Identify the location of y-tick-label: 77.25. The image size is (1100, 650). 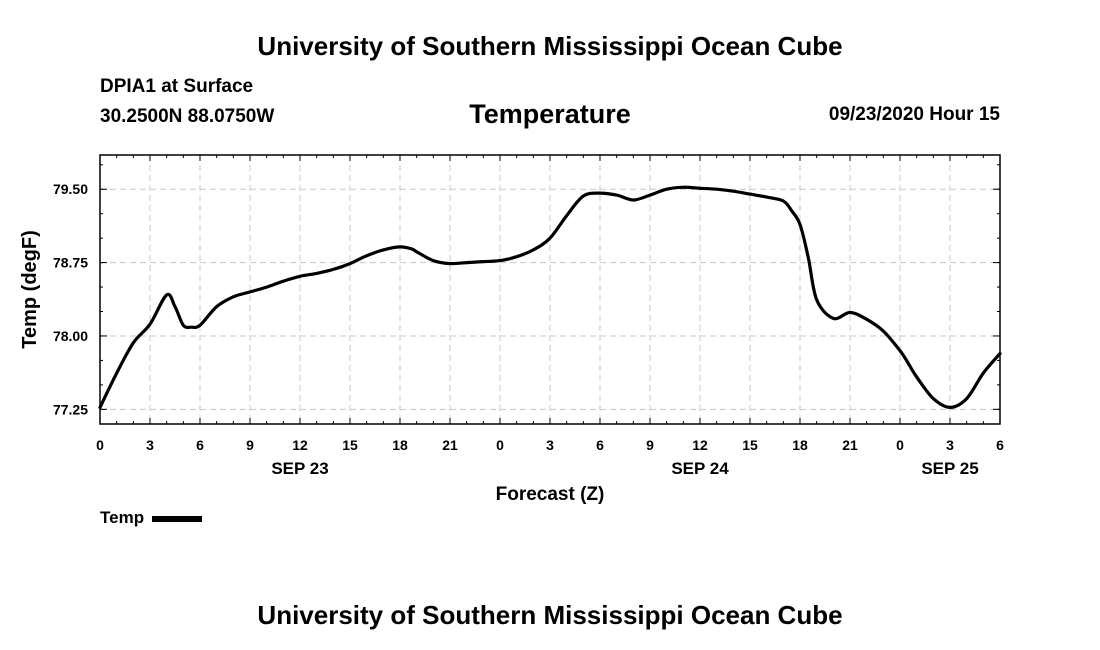
(70, 409).